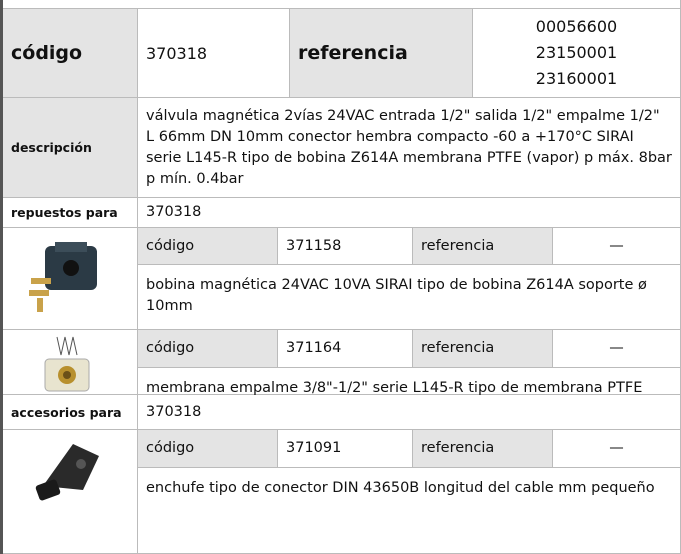 This screenshot has width=681, height=554. What do you see at coordinates (67, 472) in the screenshot?
I see `connector-image` at bounding box center [67, 472].